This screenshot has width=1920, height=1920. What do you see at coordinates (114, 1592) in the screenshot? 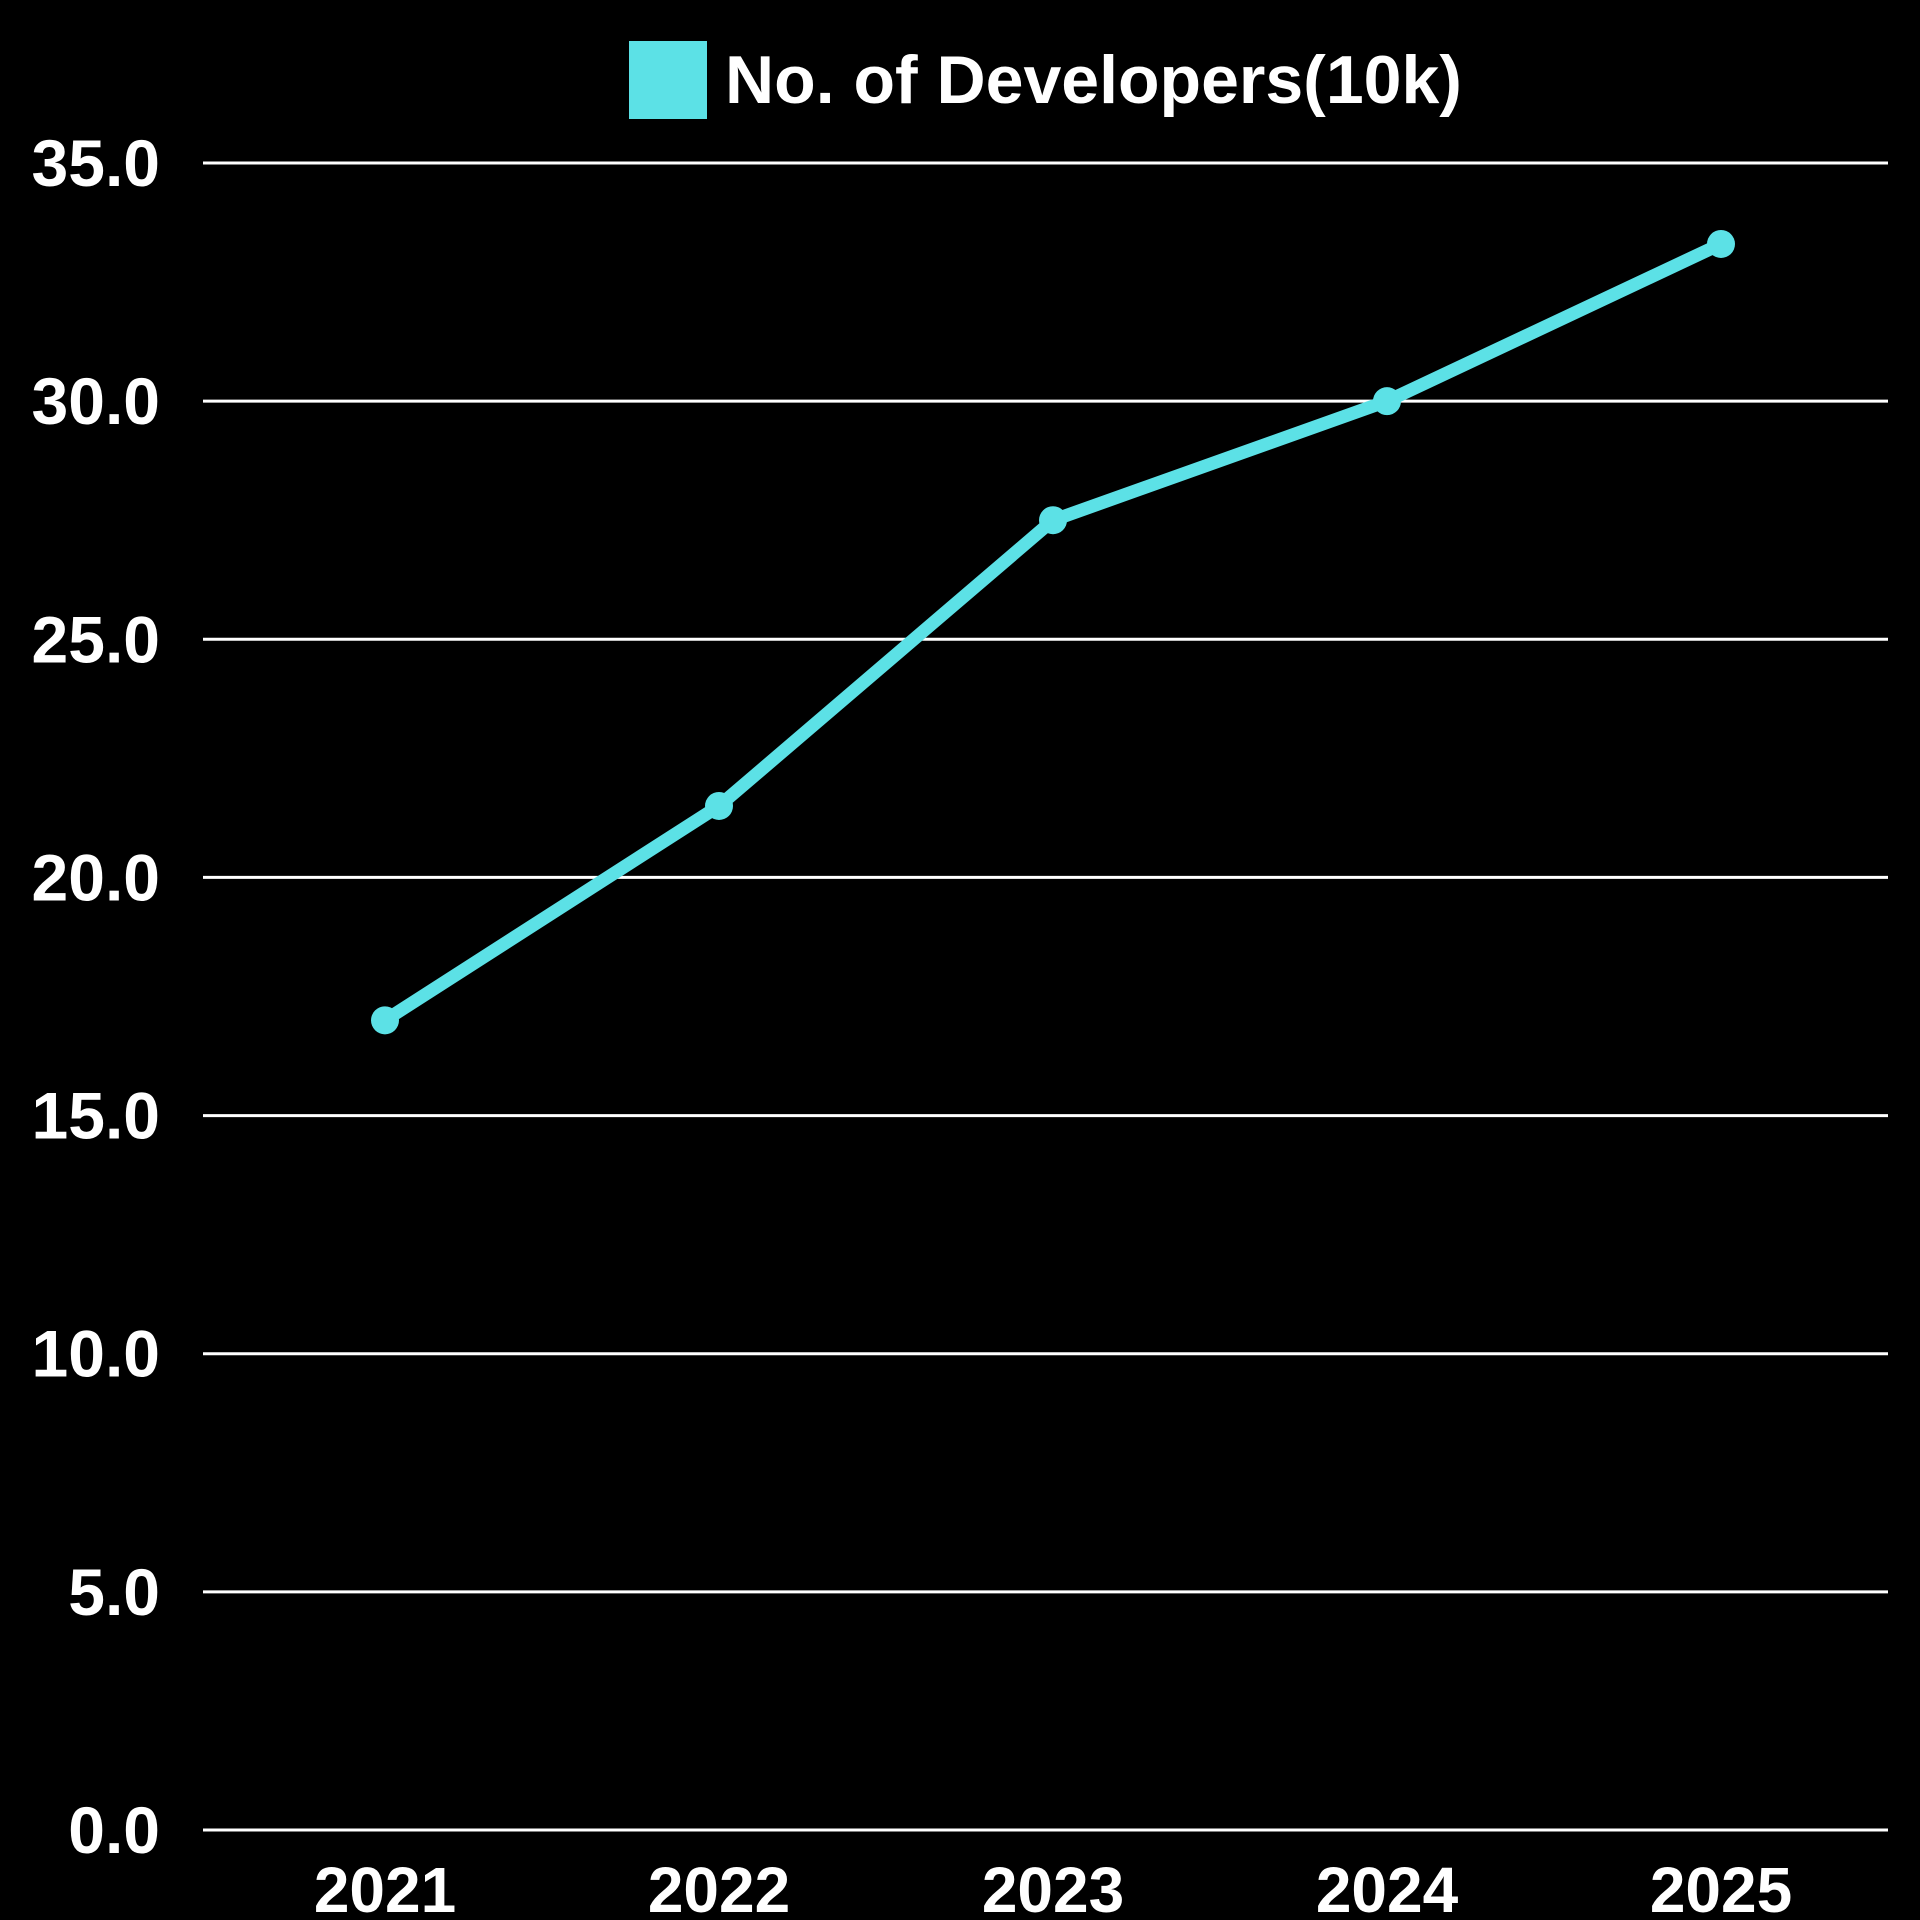
I see `y-tick-label: 5.0` at bounding box center [114, 1592].